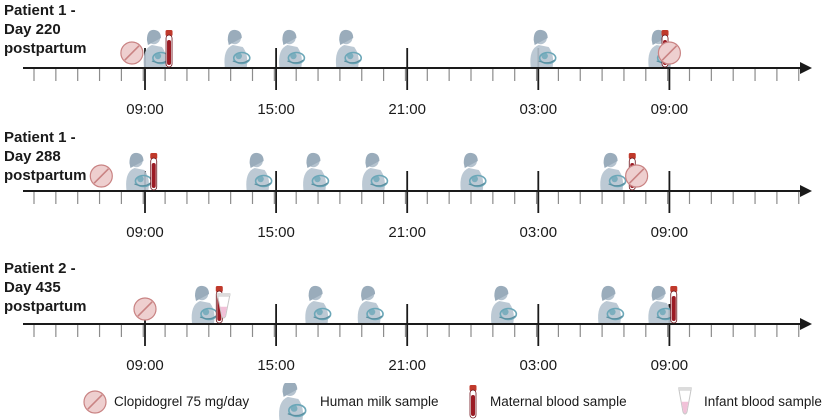 This screenshot has height=420, width=830. I want to click on legend-item-clopidogrel: Clopidogrel 75 mg/day, so click(165, 401).